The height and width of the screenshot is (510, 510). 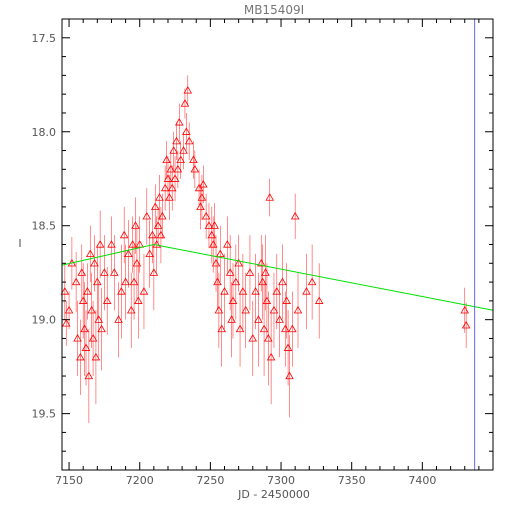 What do you see at coordinates (140, 480) in the screenshot?
I see `x-tick-label: 7200` at bounding box center [140, 480].